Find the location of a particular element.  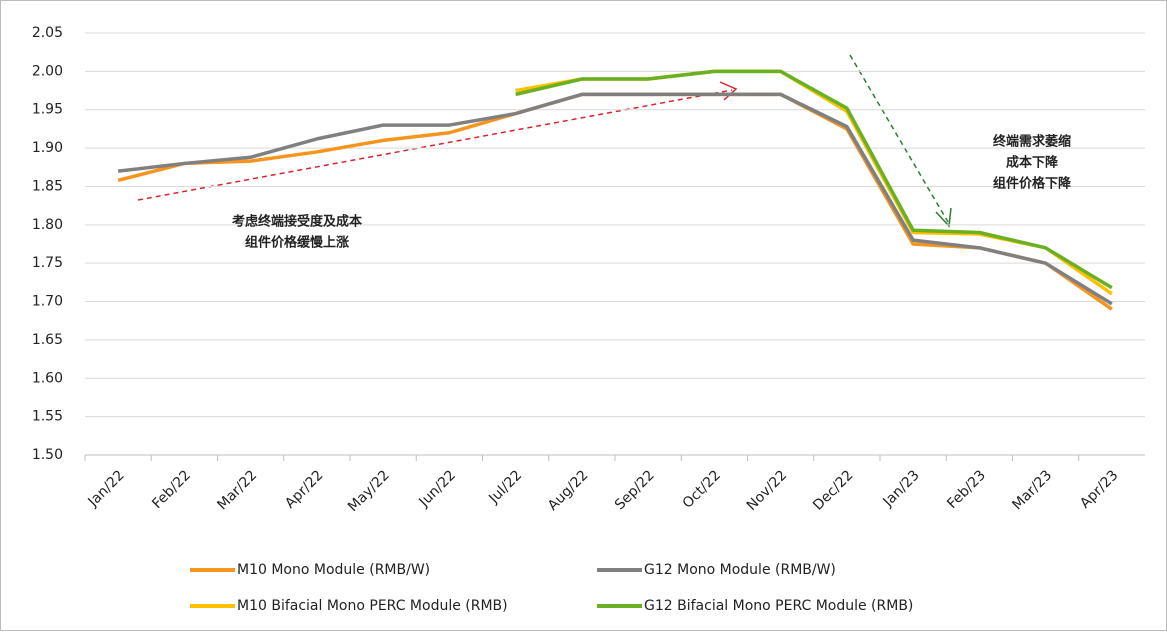

y-tick-label: 1.95 is located at coordinates (47, 110).